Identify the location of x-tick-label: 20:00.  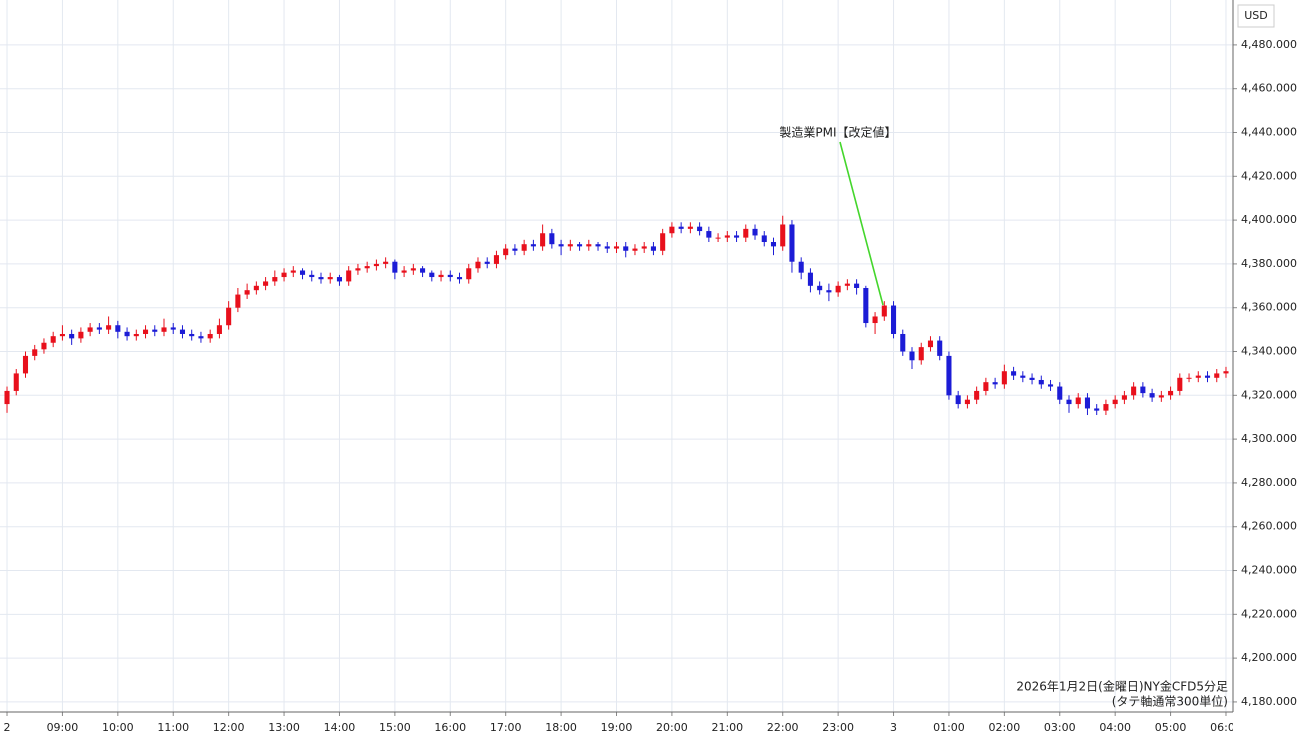
(672, 727).